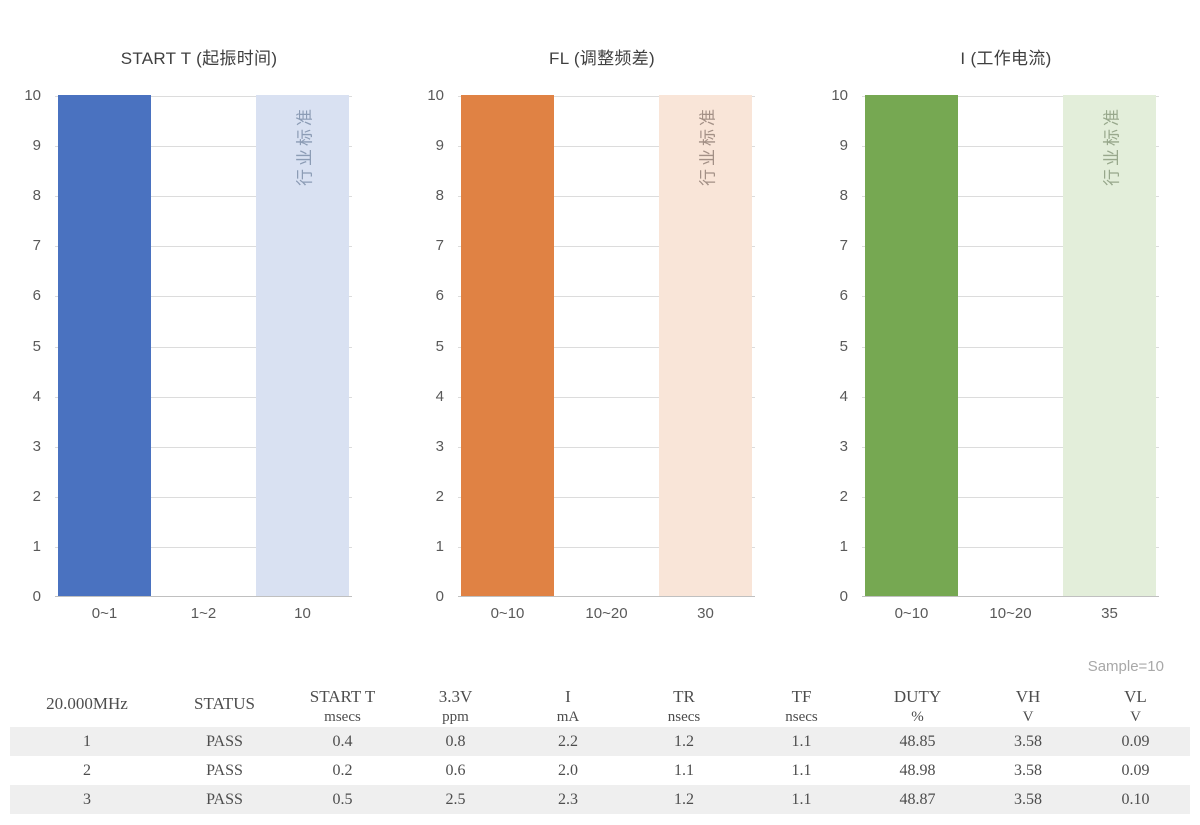 Image resolution: width=1200 pixels, height=825 pixels. Describe the element at coordinates (568, 696) in the screenshot. I see `column-header: I` at that location.